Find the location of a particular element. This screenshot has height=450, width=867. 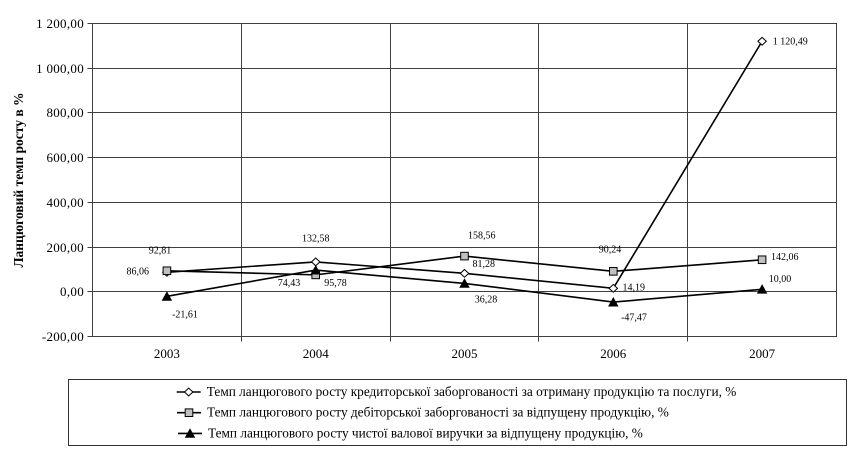

svg-text: 400,00 is located at coordinates (65, 202).